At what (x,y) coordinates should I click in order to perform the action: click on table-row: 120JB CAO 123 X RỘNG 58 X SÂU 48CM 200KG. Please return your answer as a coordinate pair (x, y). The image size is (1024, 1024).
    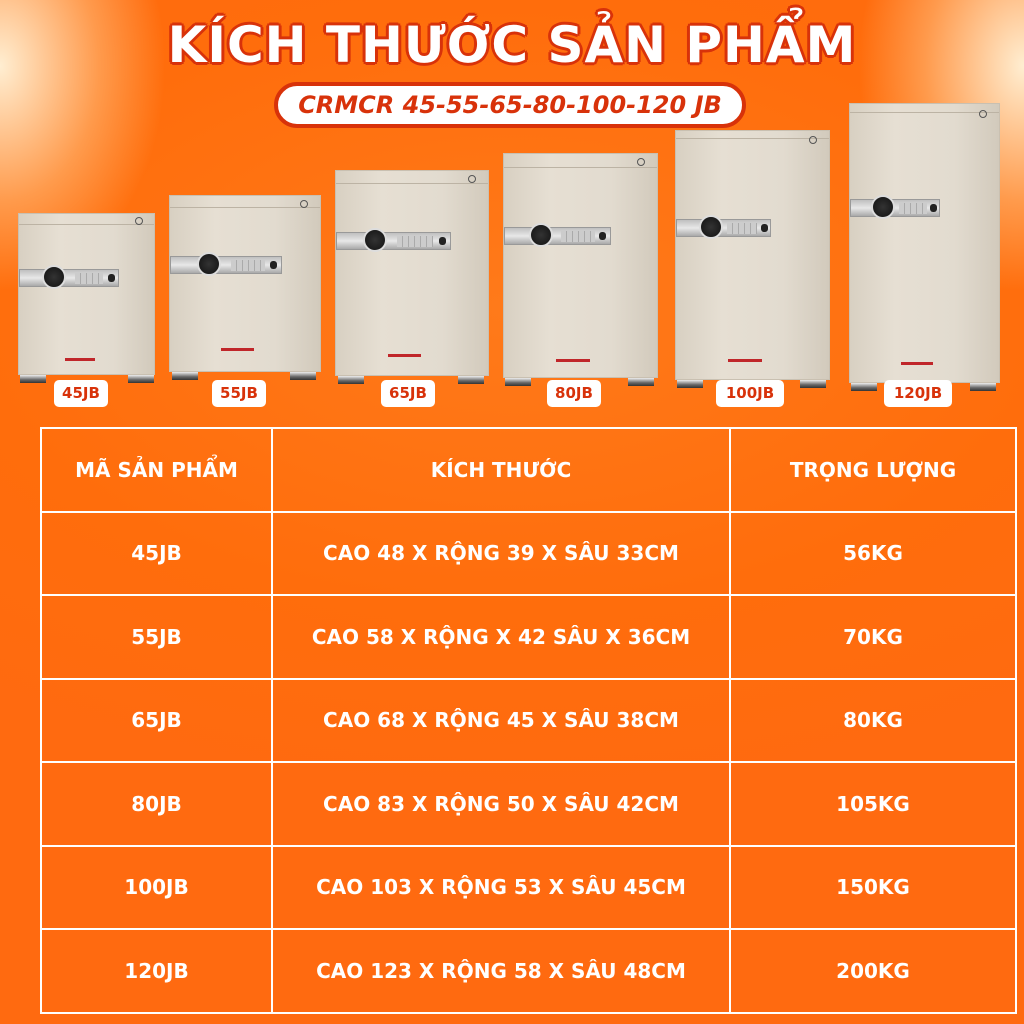
    Looking at the image, I should click on (528, 971).